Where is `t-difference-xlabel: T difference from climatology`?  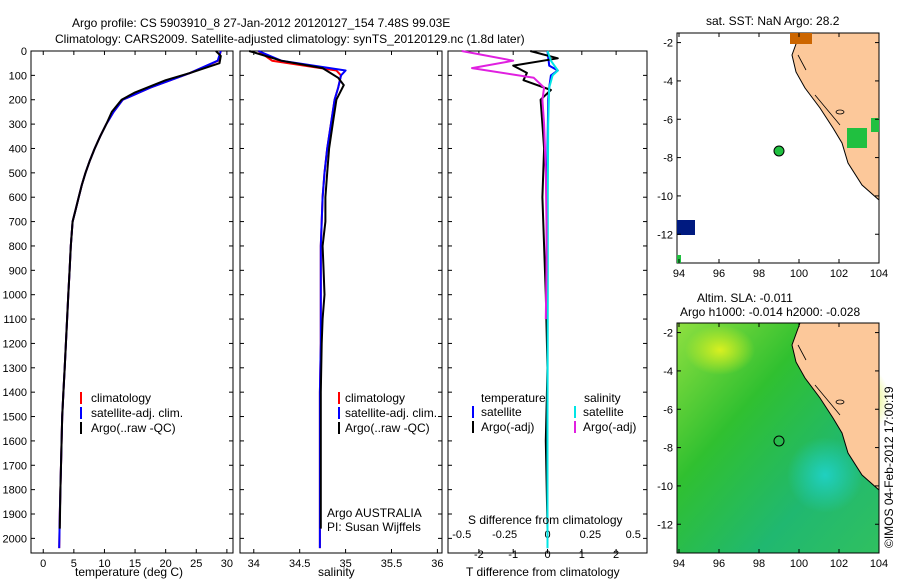
t-difference-xlabel: T difference from climatology is located at coordinates (543, 572).